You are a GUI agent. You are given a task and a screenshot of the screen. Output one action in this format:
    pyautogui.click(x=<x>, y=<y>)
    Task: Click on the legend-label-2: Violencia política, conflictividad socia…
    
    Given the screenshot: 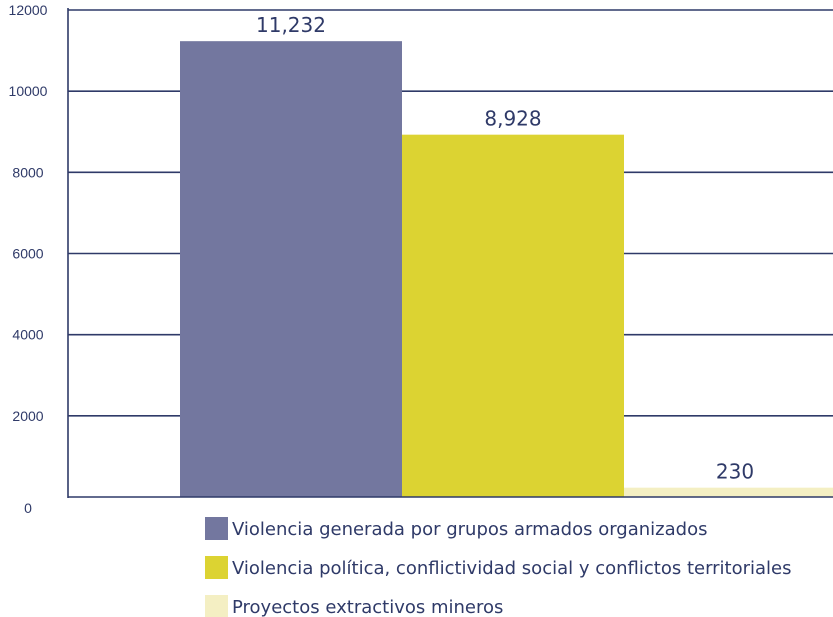 What is the action you would take?
    pyautogui.click(x=512, y=568)
    